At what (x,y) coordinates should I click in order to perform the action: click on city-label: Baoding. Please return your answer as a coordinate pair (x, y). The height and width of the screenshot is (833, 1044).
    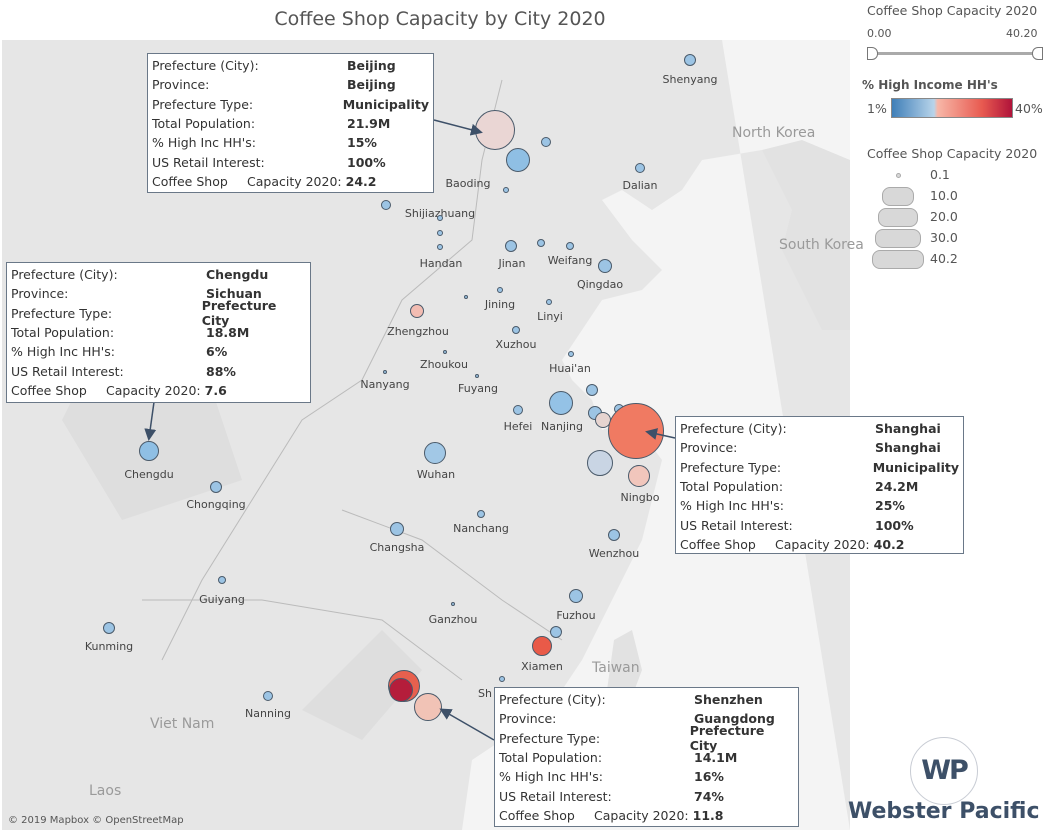
    Looking at the image, I should click on (468, 183).